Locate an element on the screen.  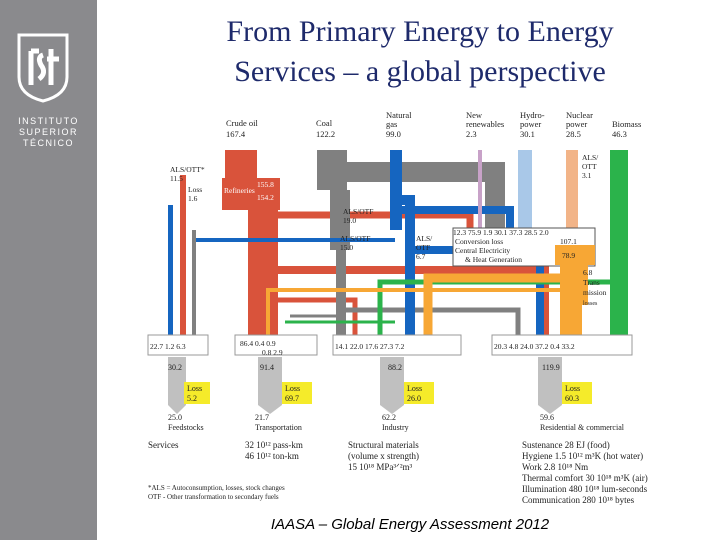
residential-total: 119.9 is located at coordinates (551, 367).